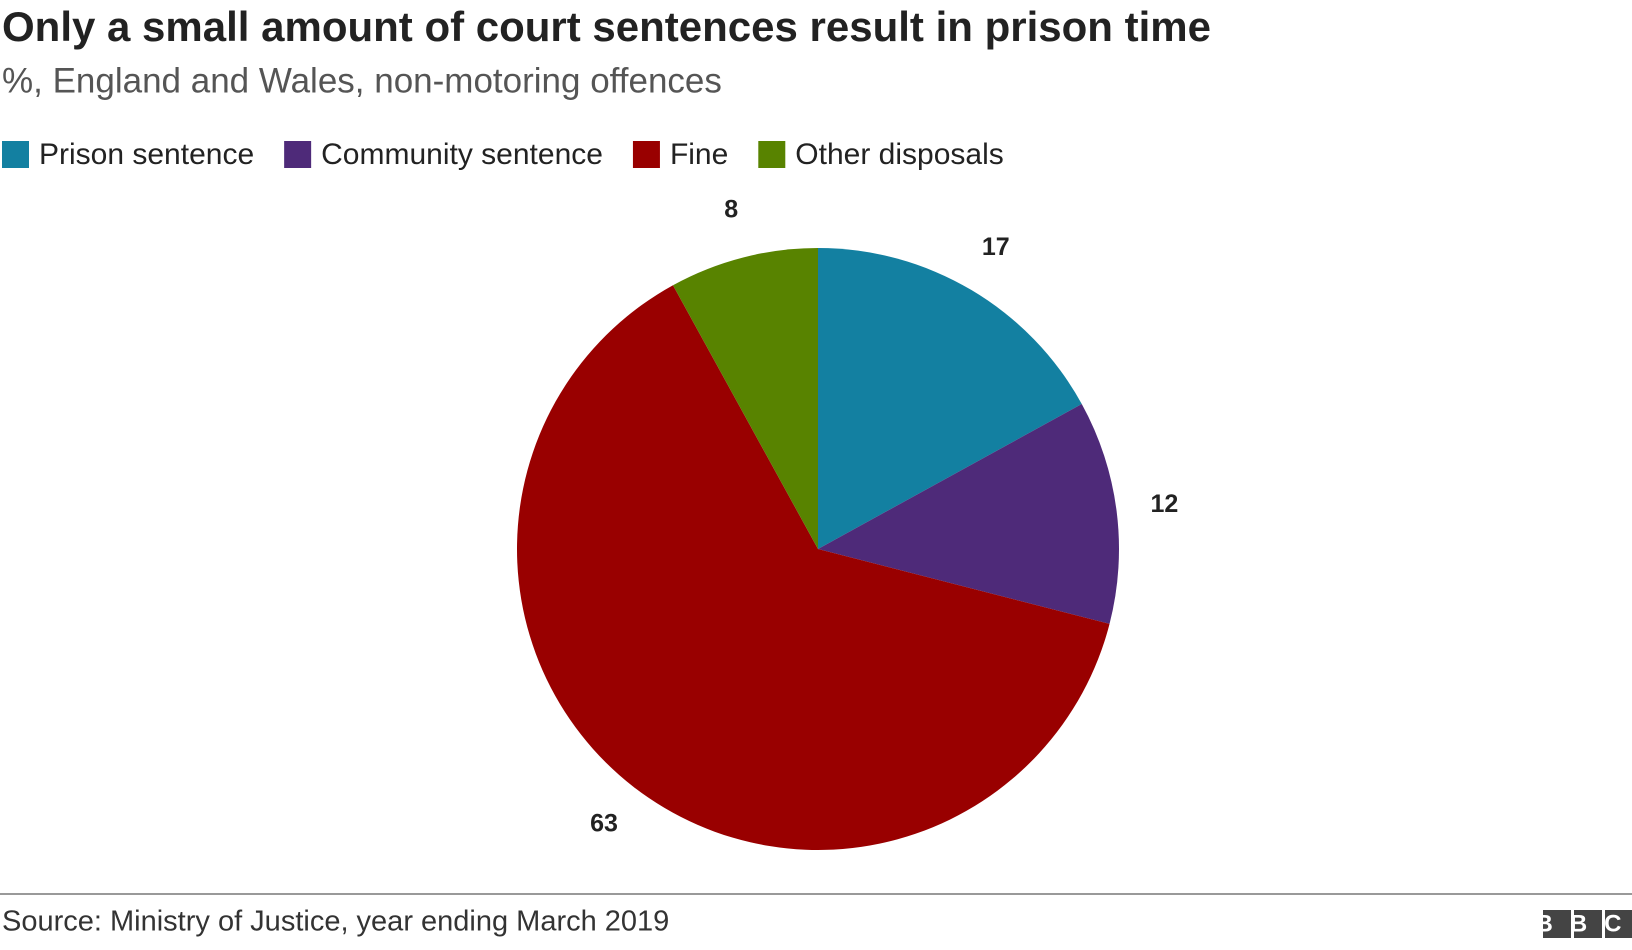 This screenshot has width=1632, height=950. Describe the element at coordinates (1165, 504) in the screenshot. I see `data-label: 12` at that location.